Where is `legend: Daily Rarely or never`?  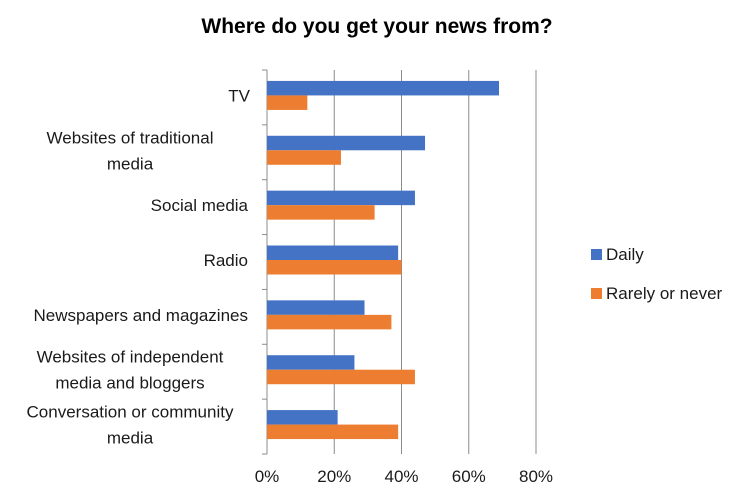
legend: Daily Rarely or never is located at coordinates (657, 274).